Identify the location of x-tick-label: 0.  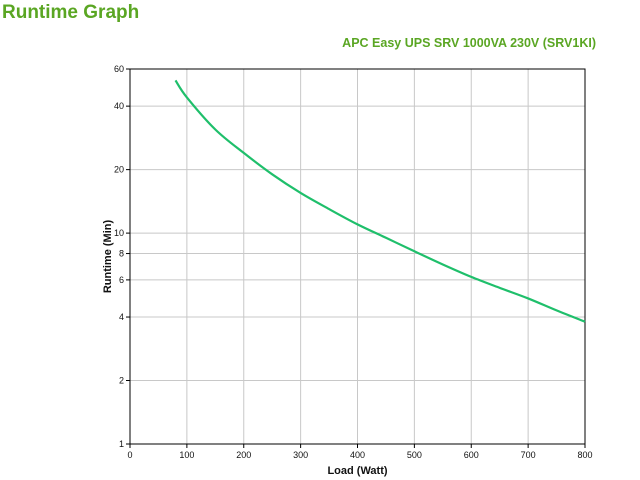
(129, 455).